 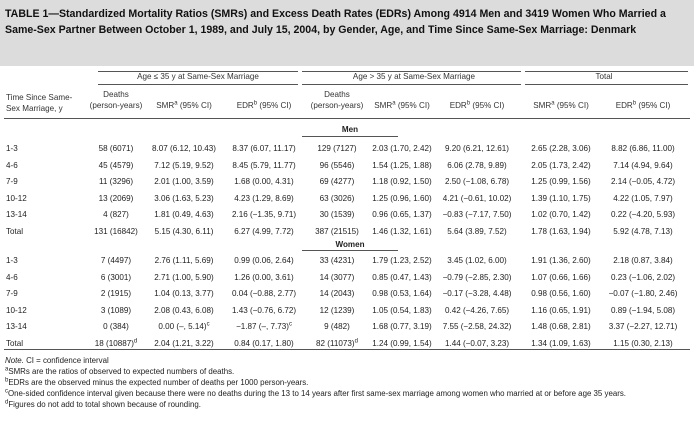 I want to click on cell-d2: 14 (3077), so click(x=337, y=277).